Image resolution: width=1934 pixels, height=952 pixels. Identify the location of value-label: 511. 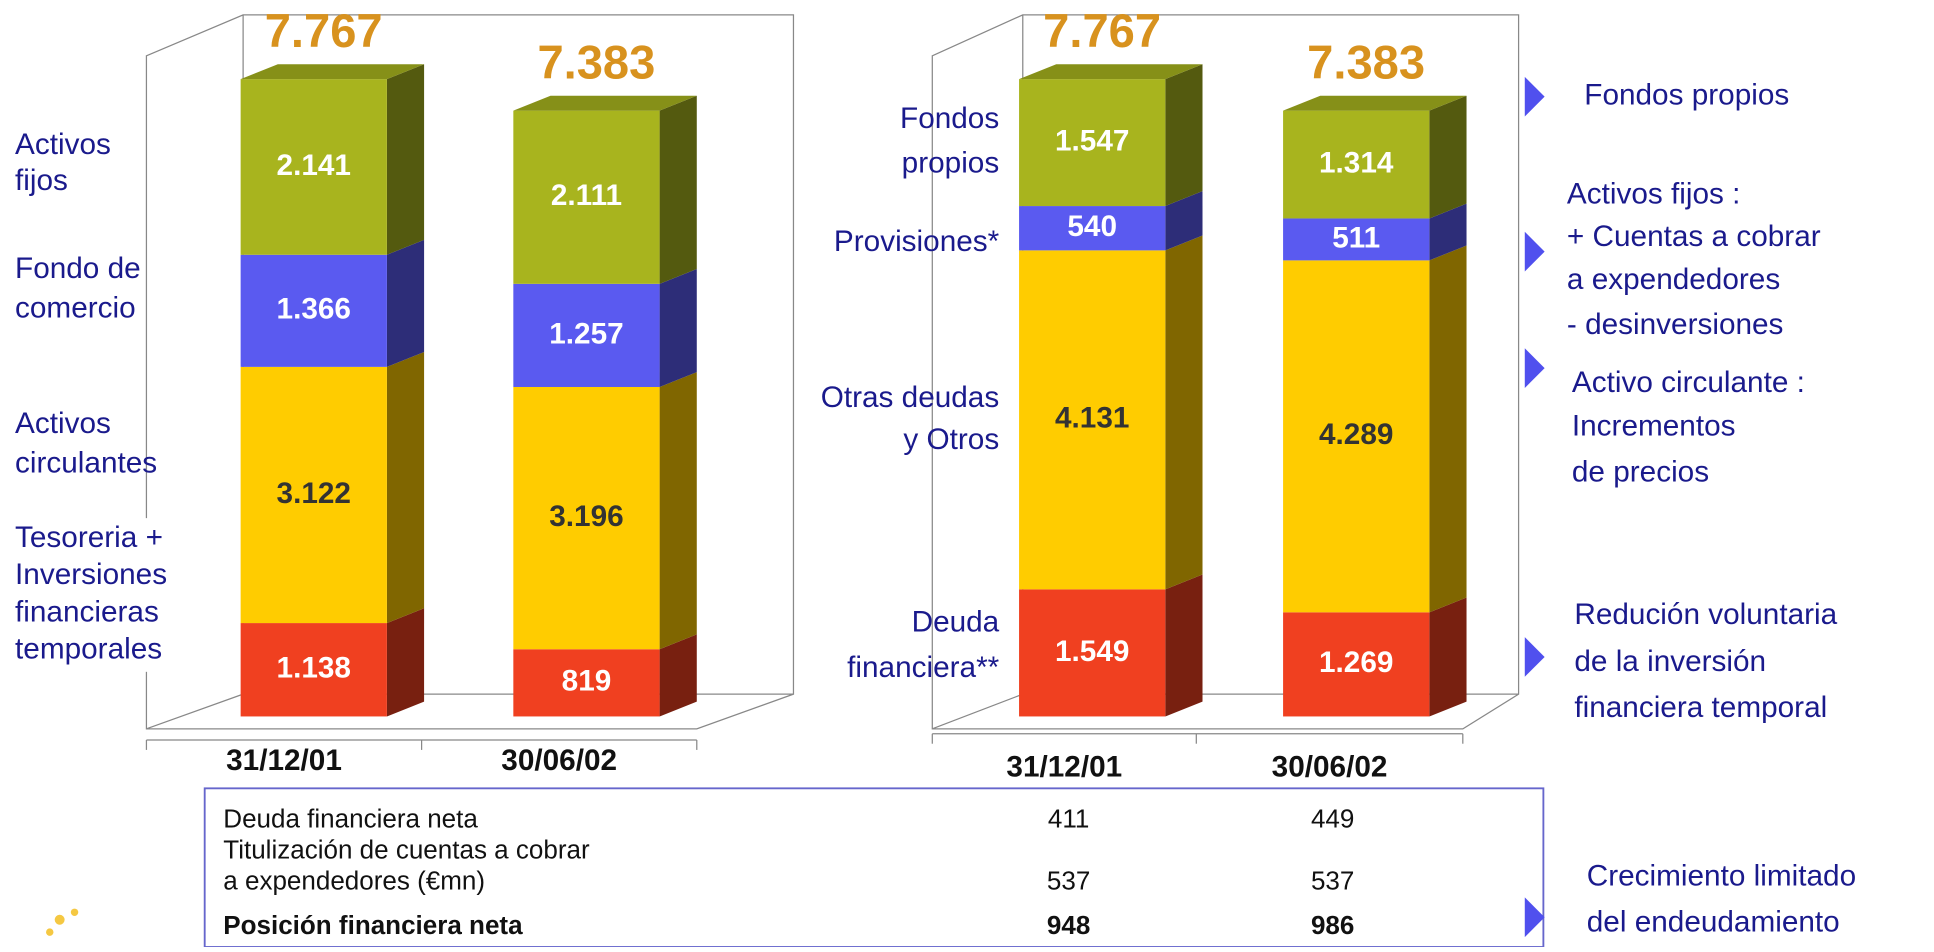
(1356, 237).